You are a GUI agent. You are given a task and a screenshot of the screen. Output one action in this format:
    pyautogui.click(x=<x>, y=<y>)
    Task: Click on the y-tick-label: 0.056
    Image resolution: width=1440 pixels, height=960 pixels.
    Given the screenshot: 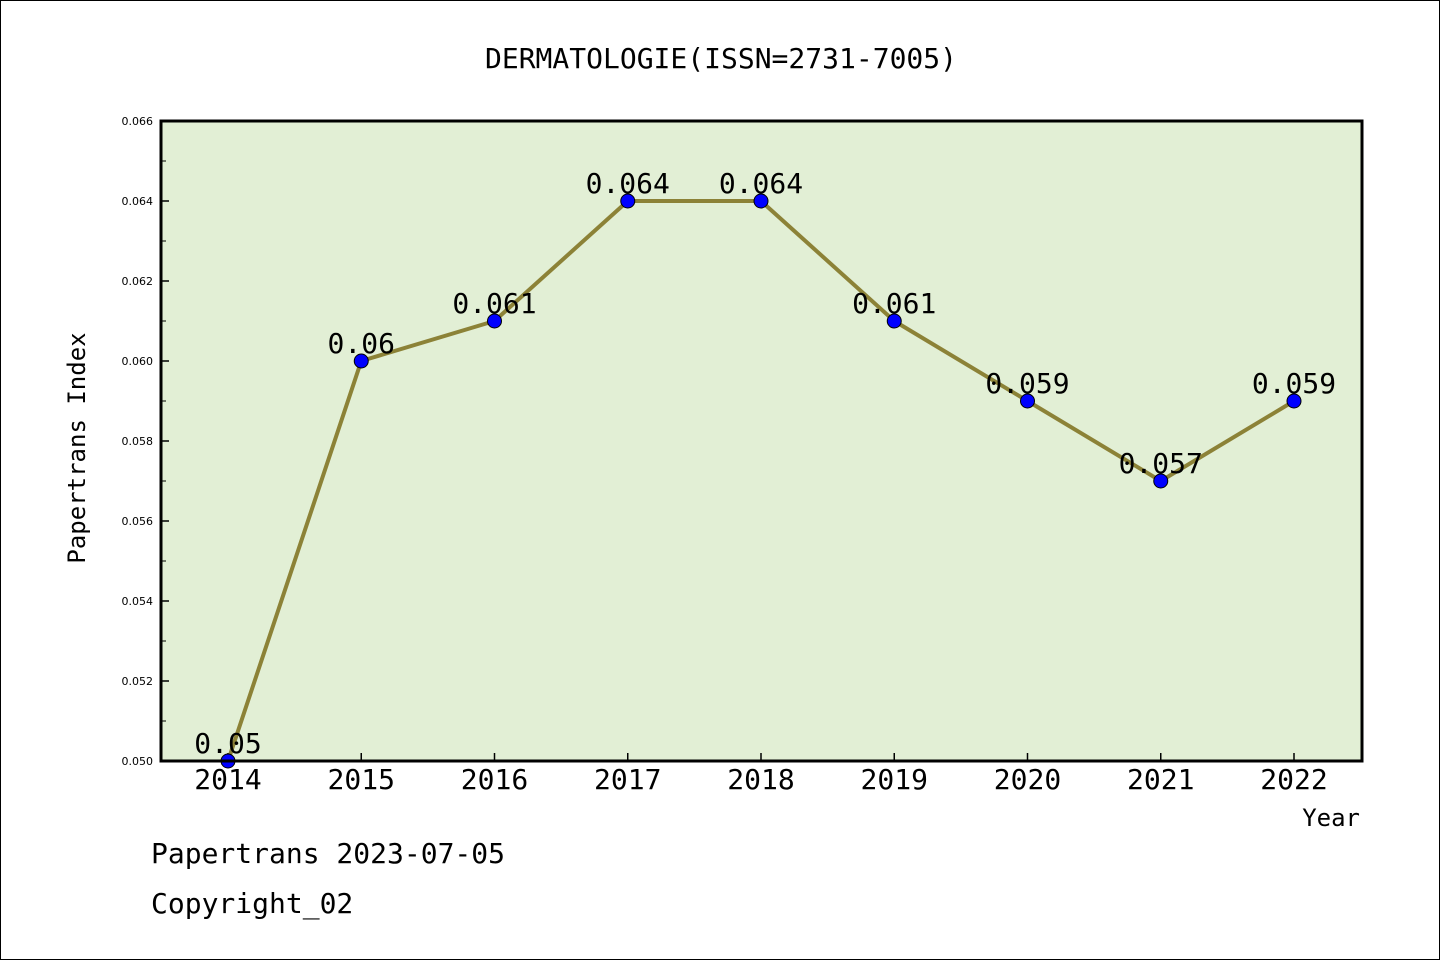 What is the action you would take?
    pyautogui.click(x=138, y=521)
    